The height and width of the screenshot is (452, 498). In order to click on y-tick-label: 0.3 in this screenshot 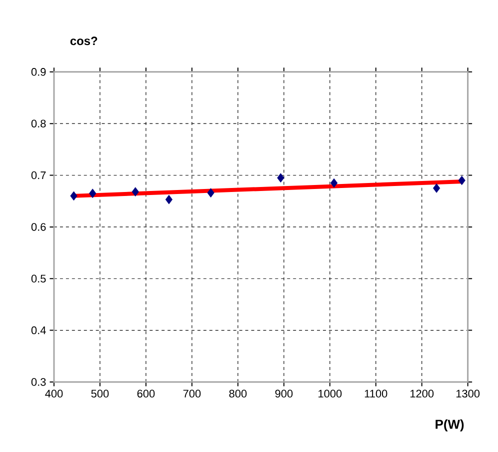, I will do `click(38, 382)`.